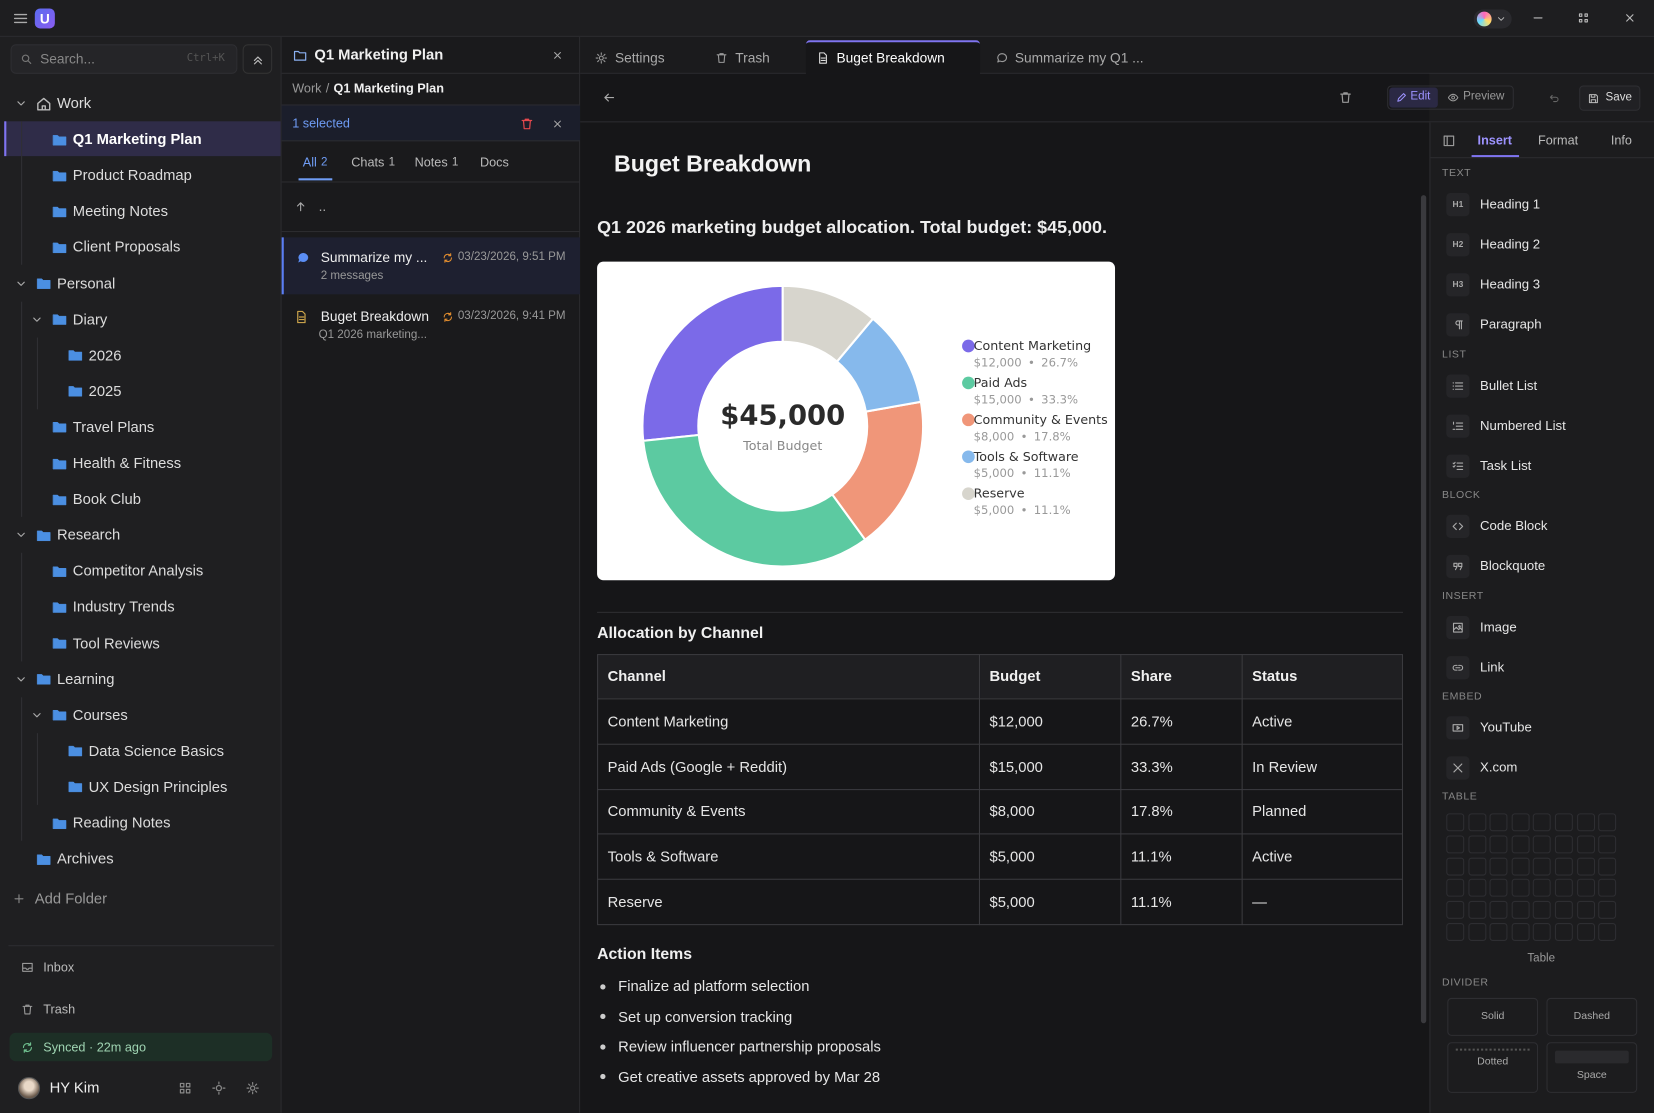 The image size is (1654, 1113). What do you see at coordinates (375, 316) in the screenshot?
I see `item-title: Buget Breakdown` at bounding box center [375, 316].